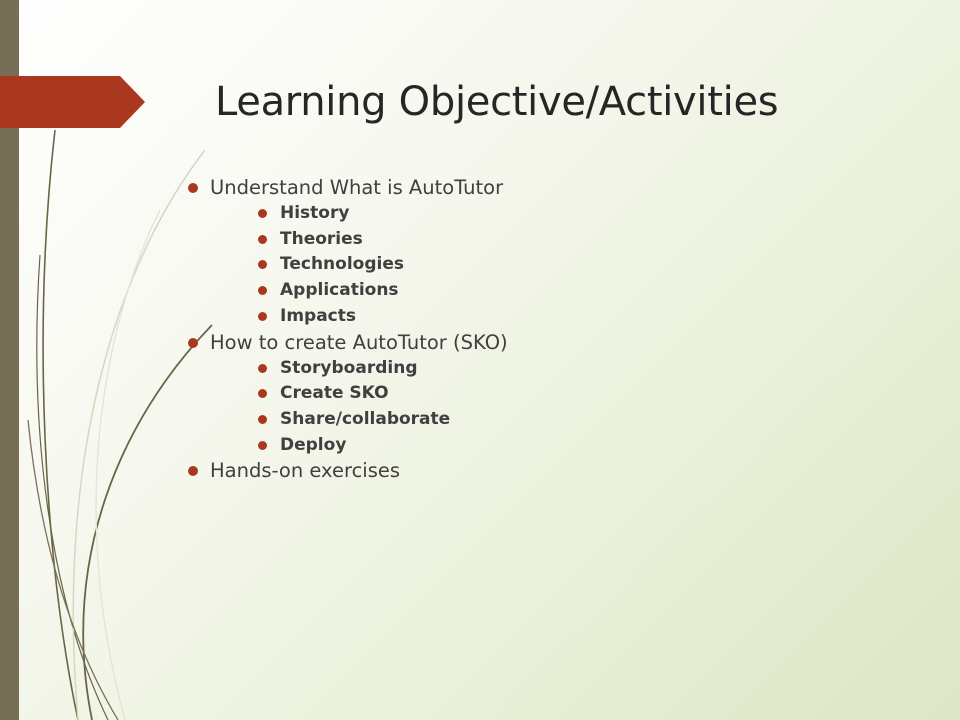 The width and height of the screenshot is (960, 720). What do you see at coordinates (538, 471) in the screenshot?
I see `list-item: Hands-on exercises` at bounding box center [538, 471].